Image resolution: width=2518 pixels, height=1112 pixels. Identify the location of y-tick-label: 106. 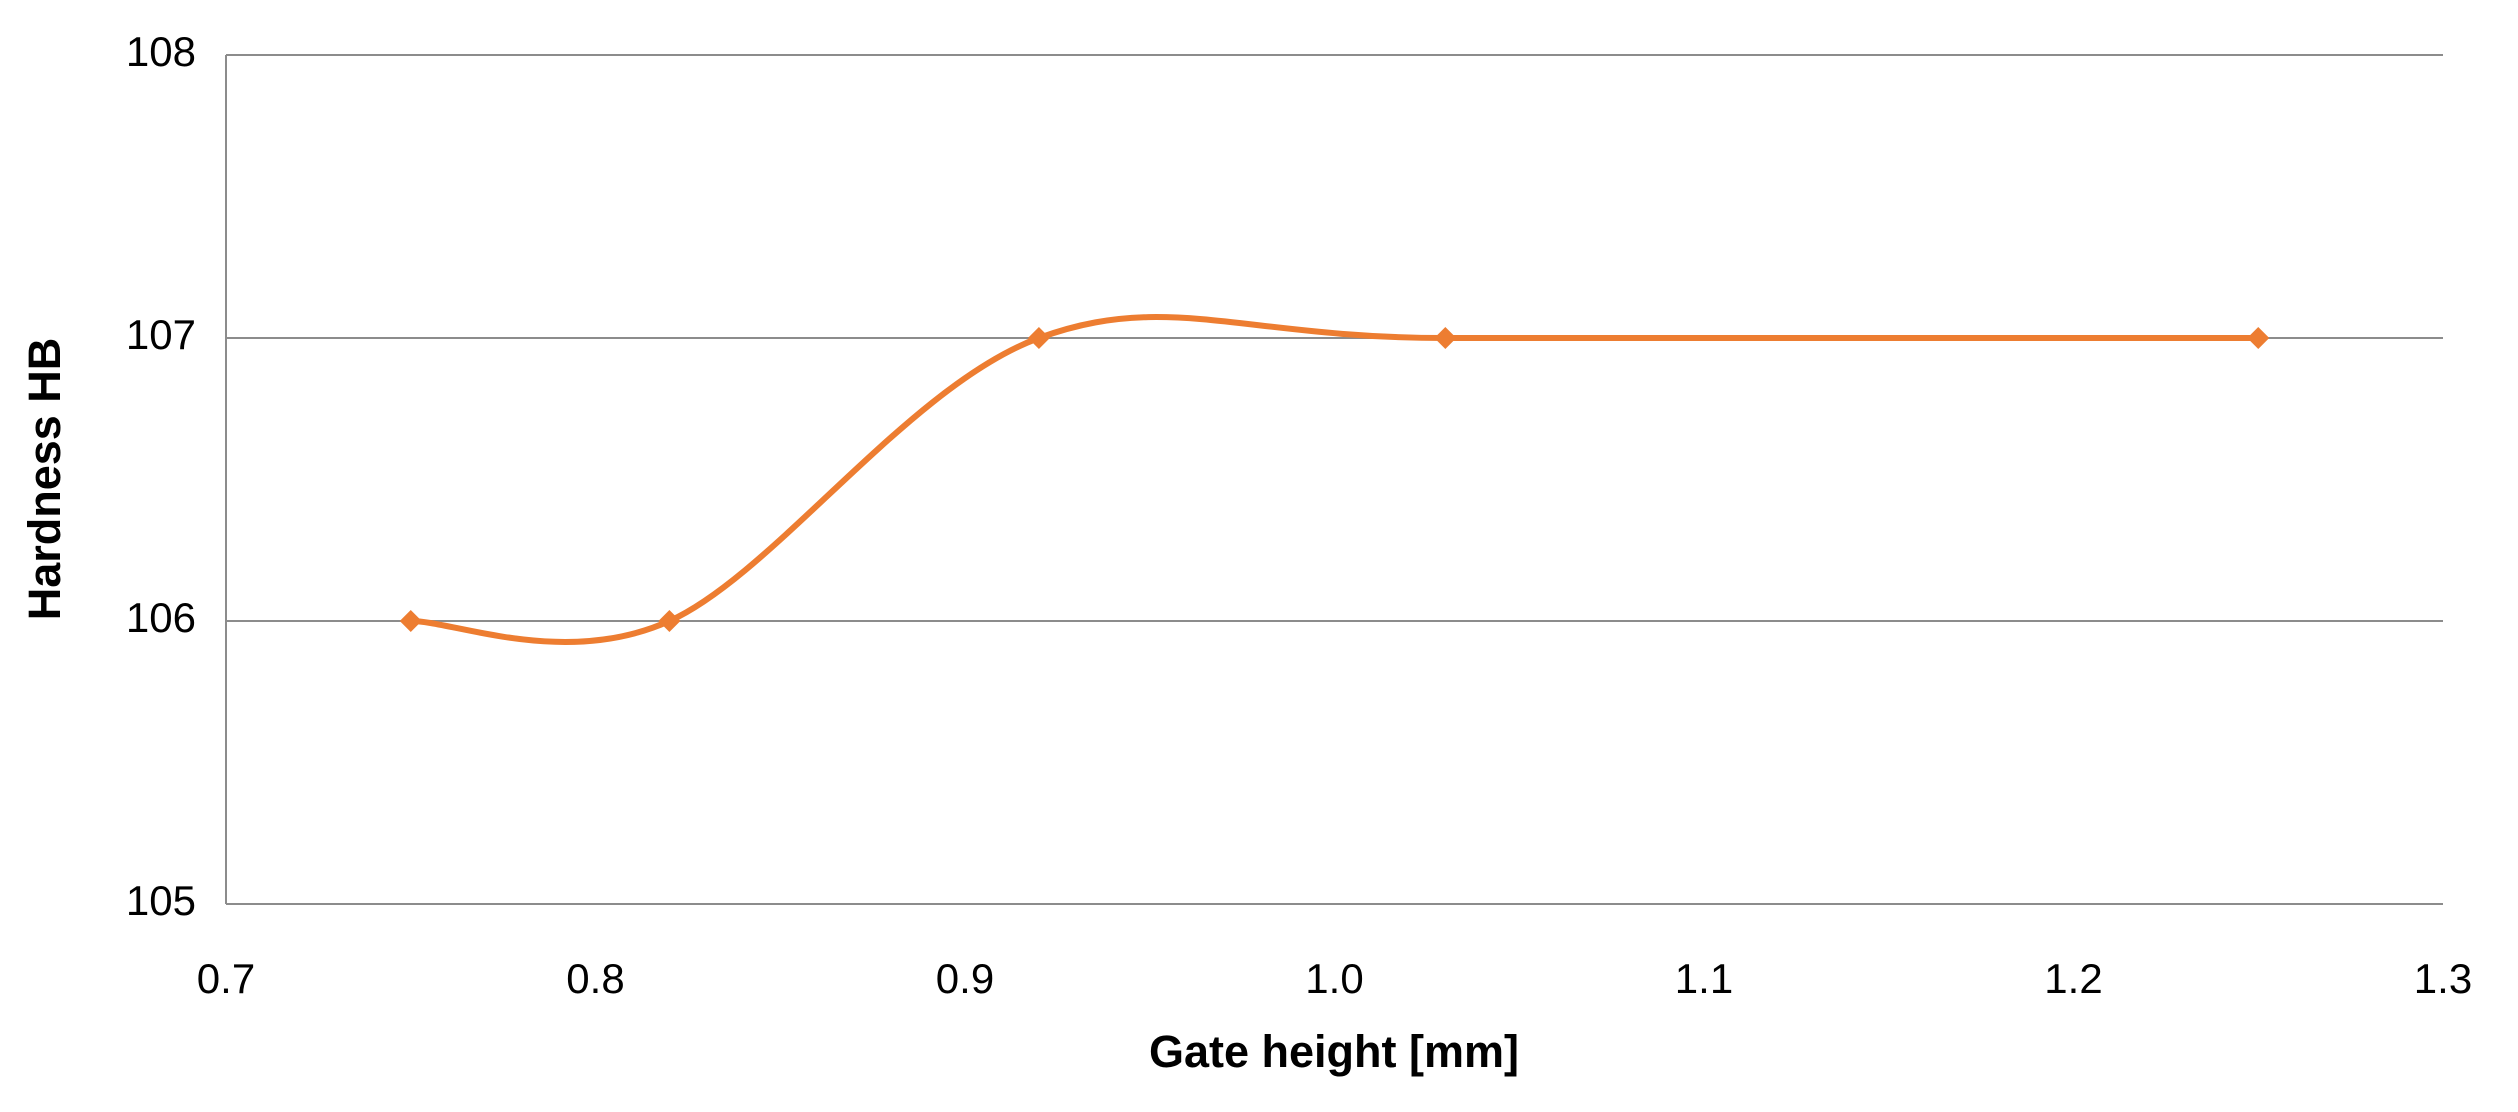
(161, 617).